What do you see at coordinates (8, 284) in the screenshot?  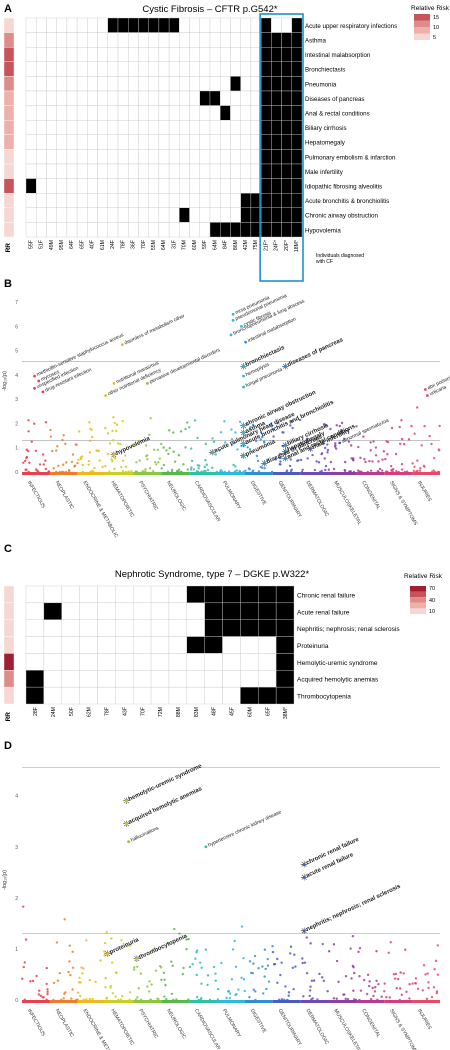 I see `panel-b-letter: B` at bounding box center [8, 284].